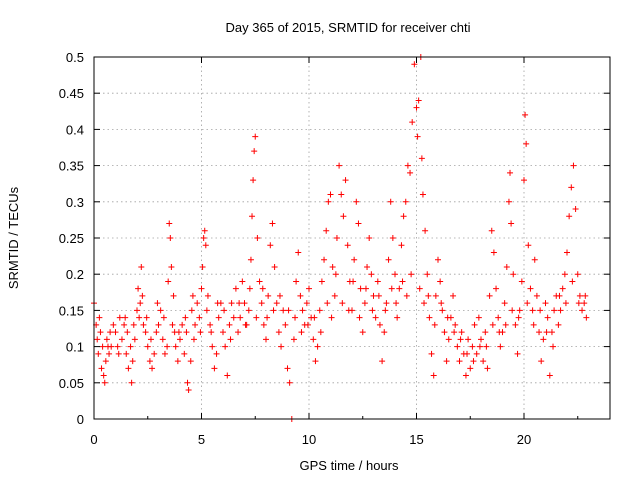 The width and height of the screenshot is (640, 480). I want to click on y-tick-label: 0.2, so click(75, 274).